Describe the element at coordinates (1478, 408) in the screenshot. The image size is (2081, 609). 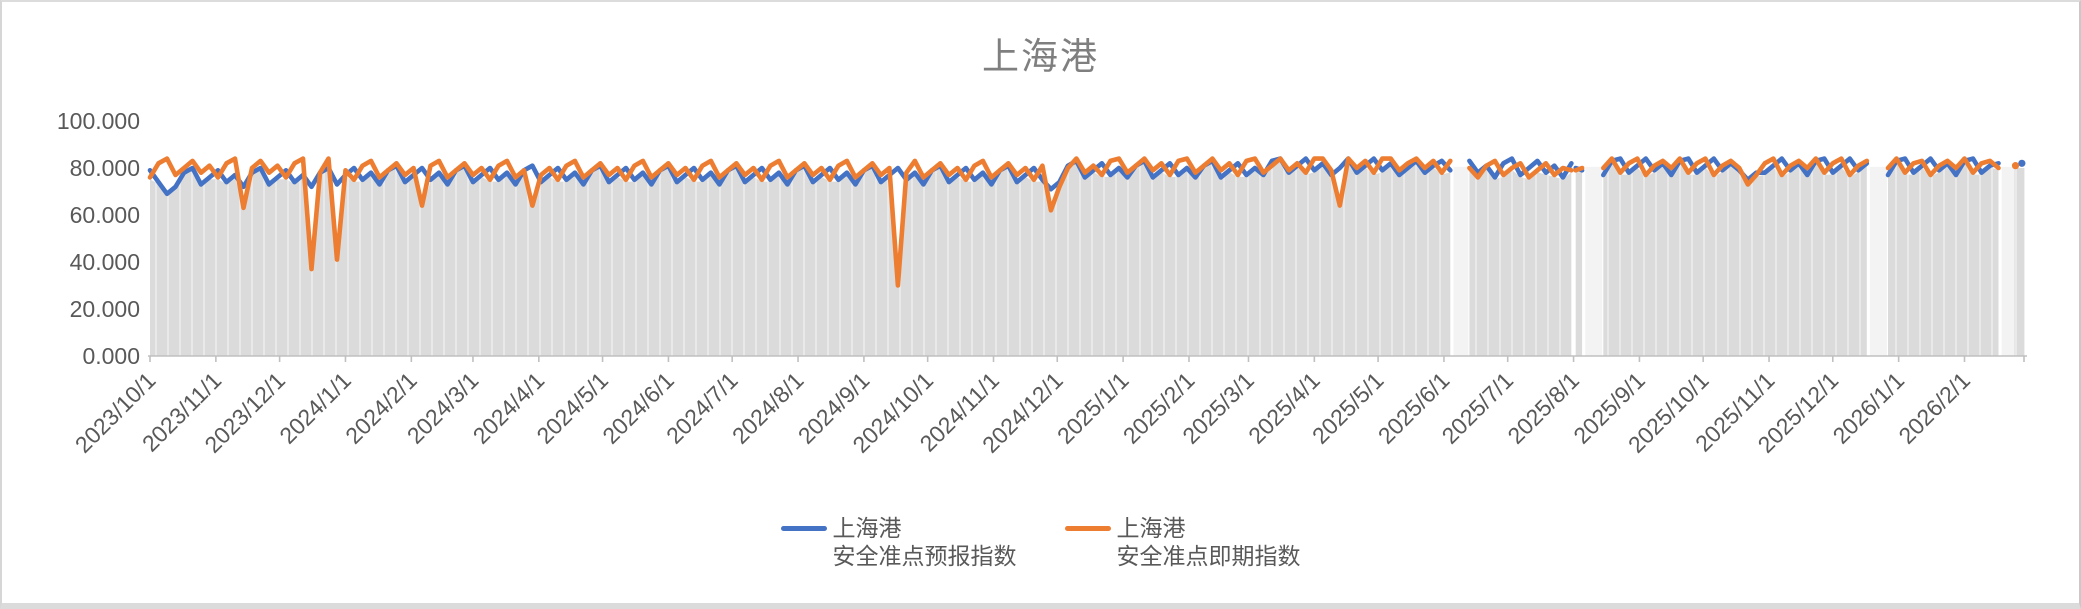
I see `x-axis-tick-label: 2025/7/1` at that location.